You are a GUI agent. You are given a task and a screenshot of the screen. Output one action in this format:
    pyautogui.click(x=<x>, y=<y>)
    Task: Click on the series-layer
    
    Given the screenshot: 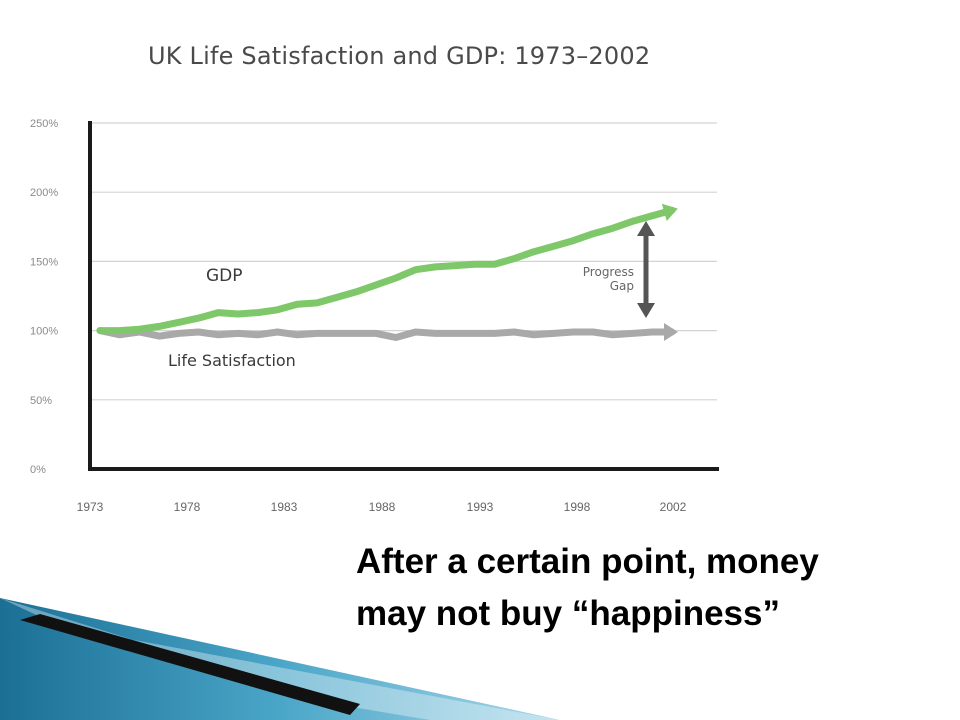 What is the action you would take?
    pyautogui.click(x=387, y=272)
    